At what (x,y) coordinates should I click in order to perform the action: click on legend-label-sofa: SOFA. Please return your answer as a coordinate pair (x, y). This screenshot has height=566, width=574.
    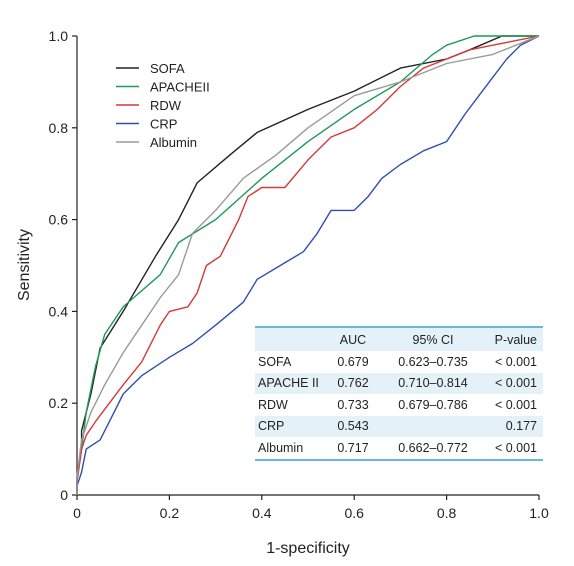
    Looking at the image, I should click on (167, 68).